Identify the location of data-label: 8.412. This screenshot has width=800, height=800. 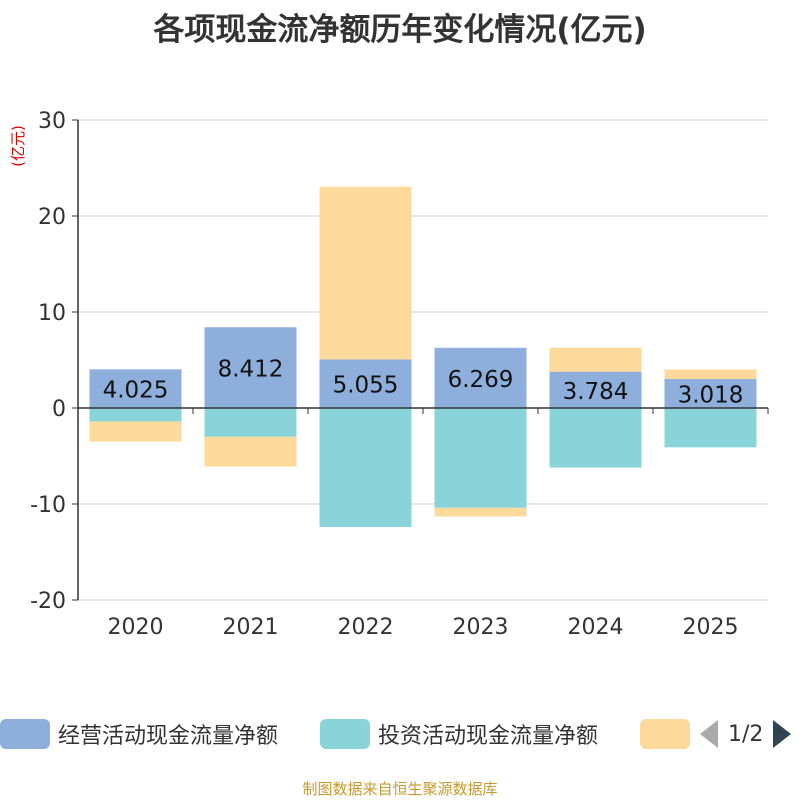
(251, 370).